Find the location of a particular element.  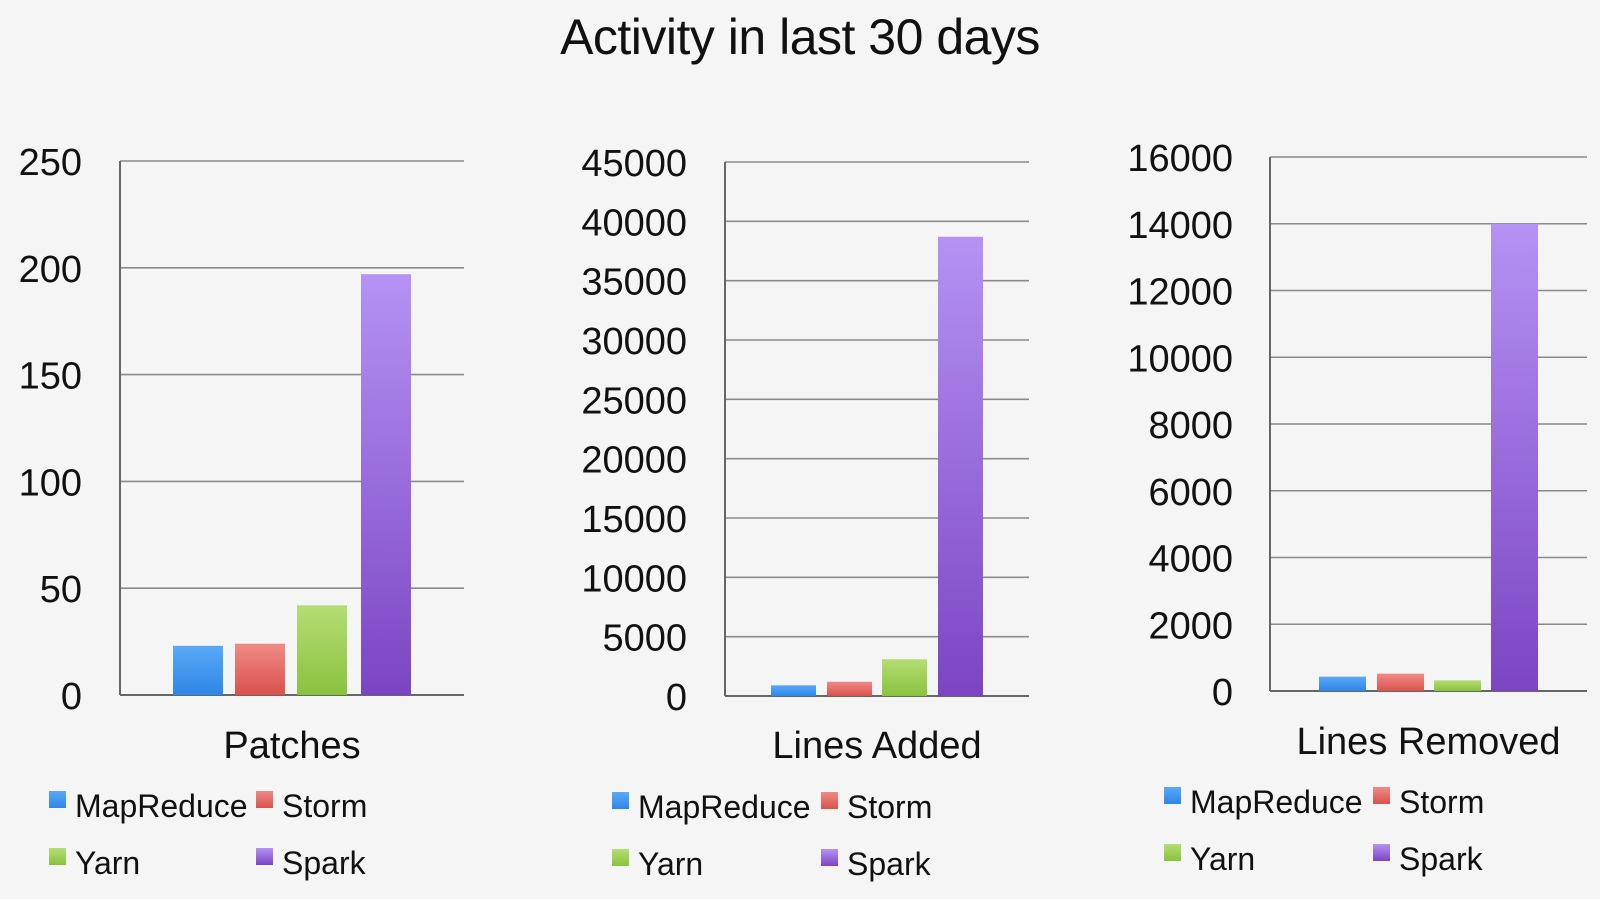

y-tick-label: 40000 is located at coordinates (634, 223).